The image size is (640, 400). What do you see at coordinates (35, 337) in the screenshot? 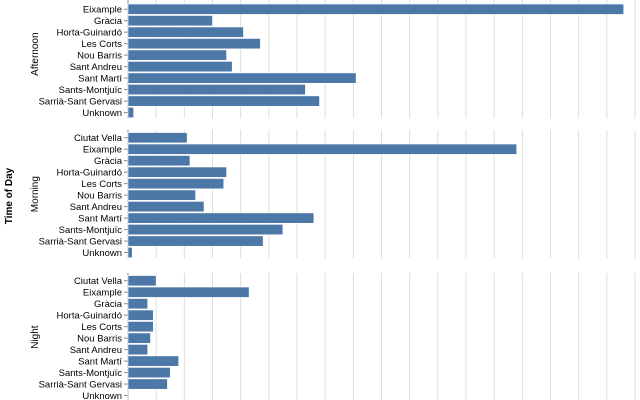
I see `facet-row-label: Night` at bounding box center [35, 337].